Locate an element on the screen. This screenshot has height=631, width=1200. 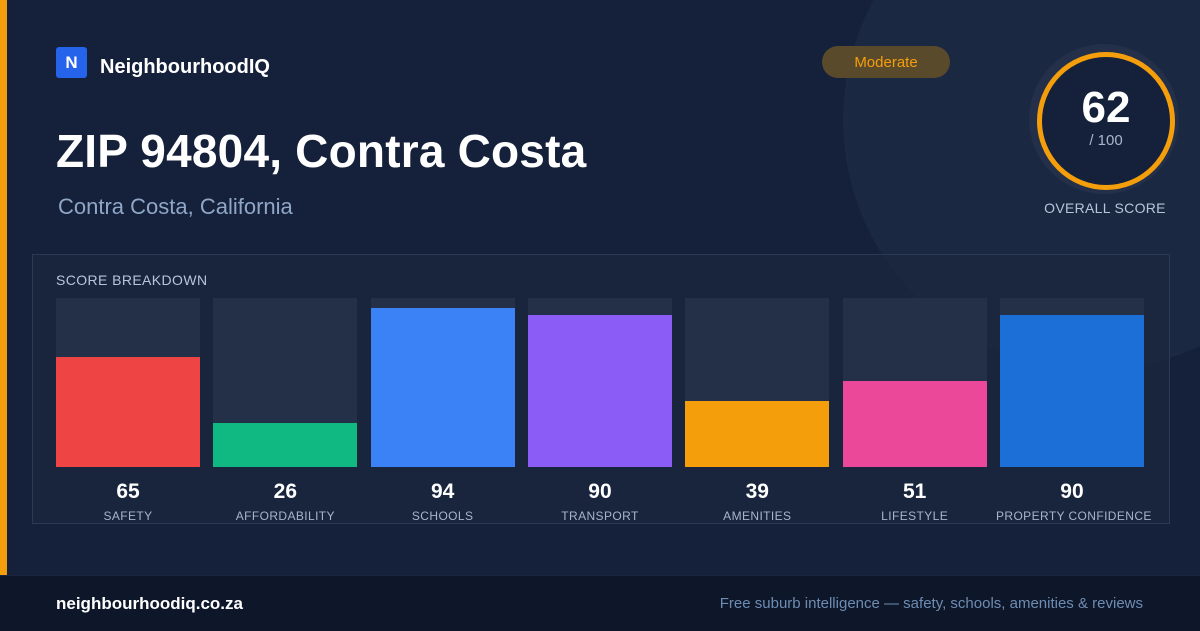
brand-name: NeighbourhoodIQ is located at coordinates (185, 67).